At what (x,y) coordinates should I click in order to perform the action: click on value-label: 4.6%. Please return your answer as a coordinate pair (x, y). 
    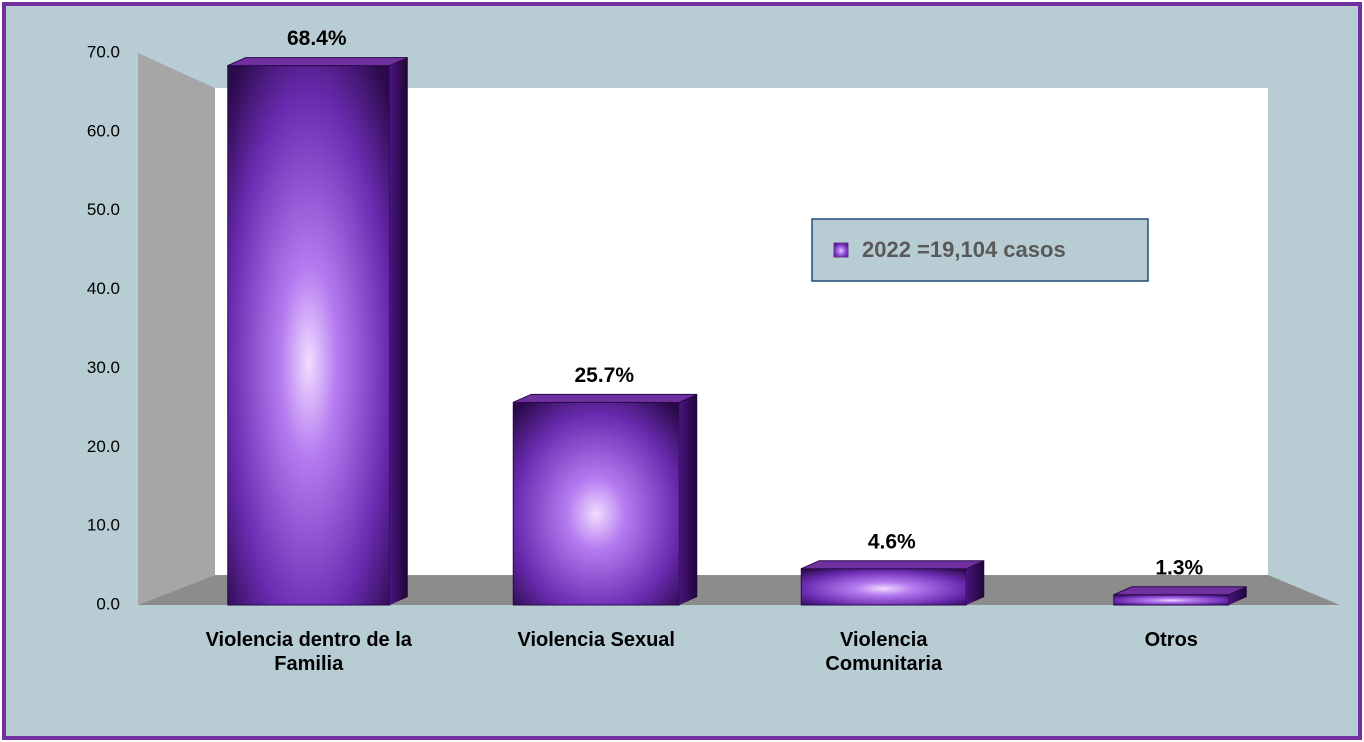
    Looking at the image, I should click on (892, 541).